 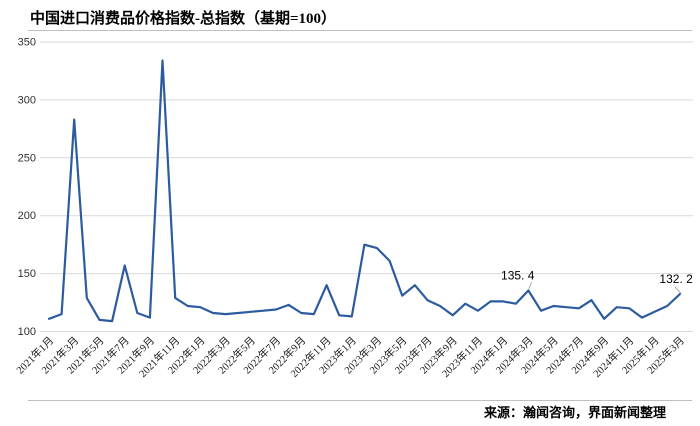 What do you see at coordinates (574, 412) in the screenshot?
I see `source-note: 来源：瀚闻咨询，界面新闻整理` at bounding box center [574, 412].